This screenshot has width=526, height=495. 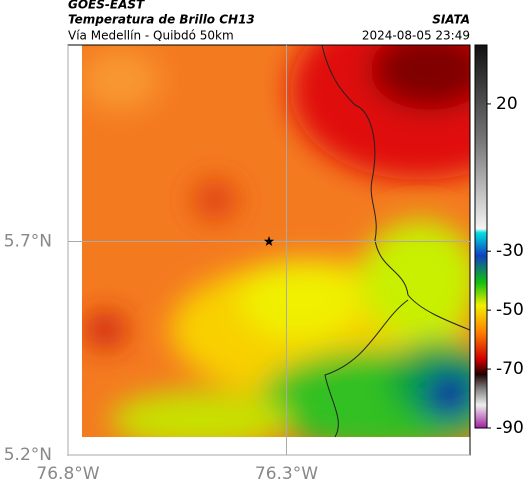 I want to click on subtitle: Temperatura de Brillo CH13, so click(x=161, y=20).